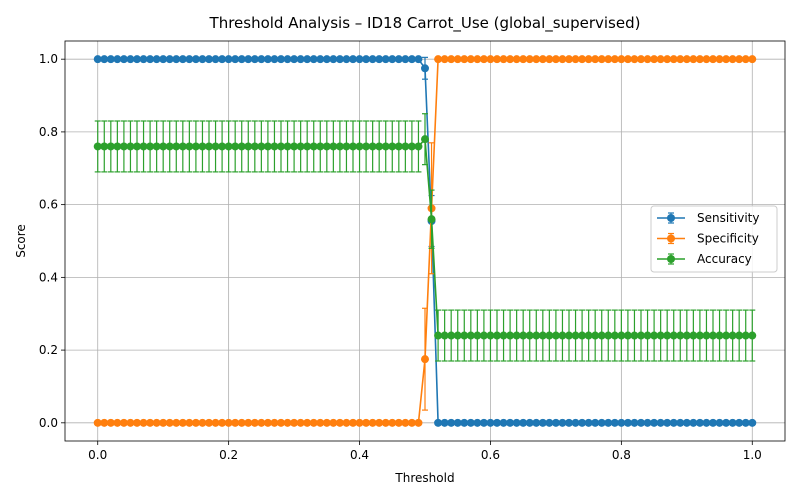 Image resolution: width=800 pixels, height=500 pixels. I want to click on legend-marker, so click(671, 259).